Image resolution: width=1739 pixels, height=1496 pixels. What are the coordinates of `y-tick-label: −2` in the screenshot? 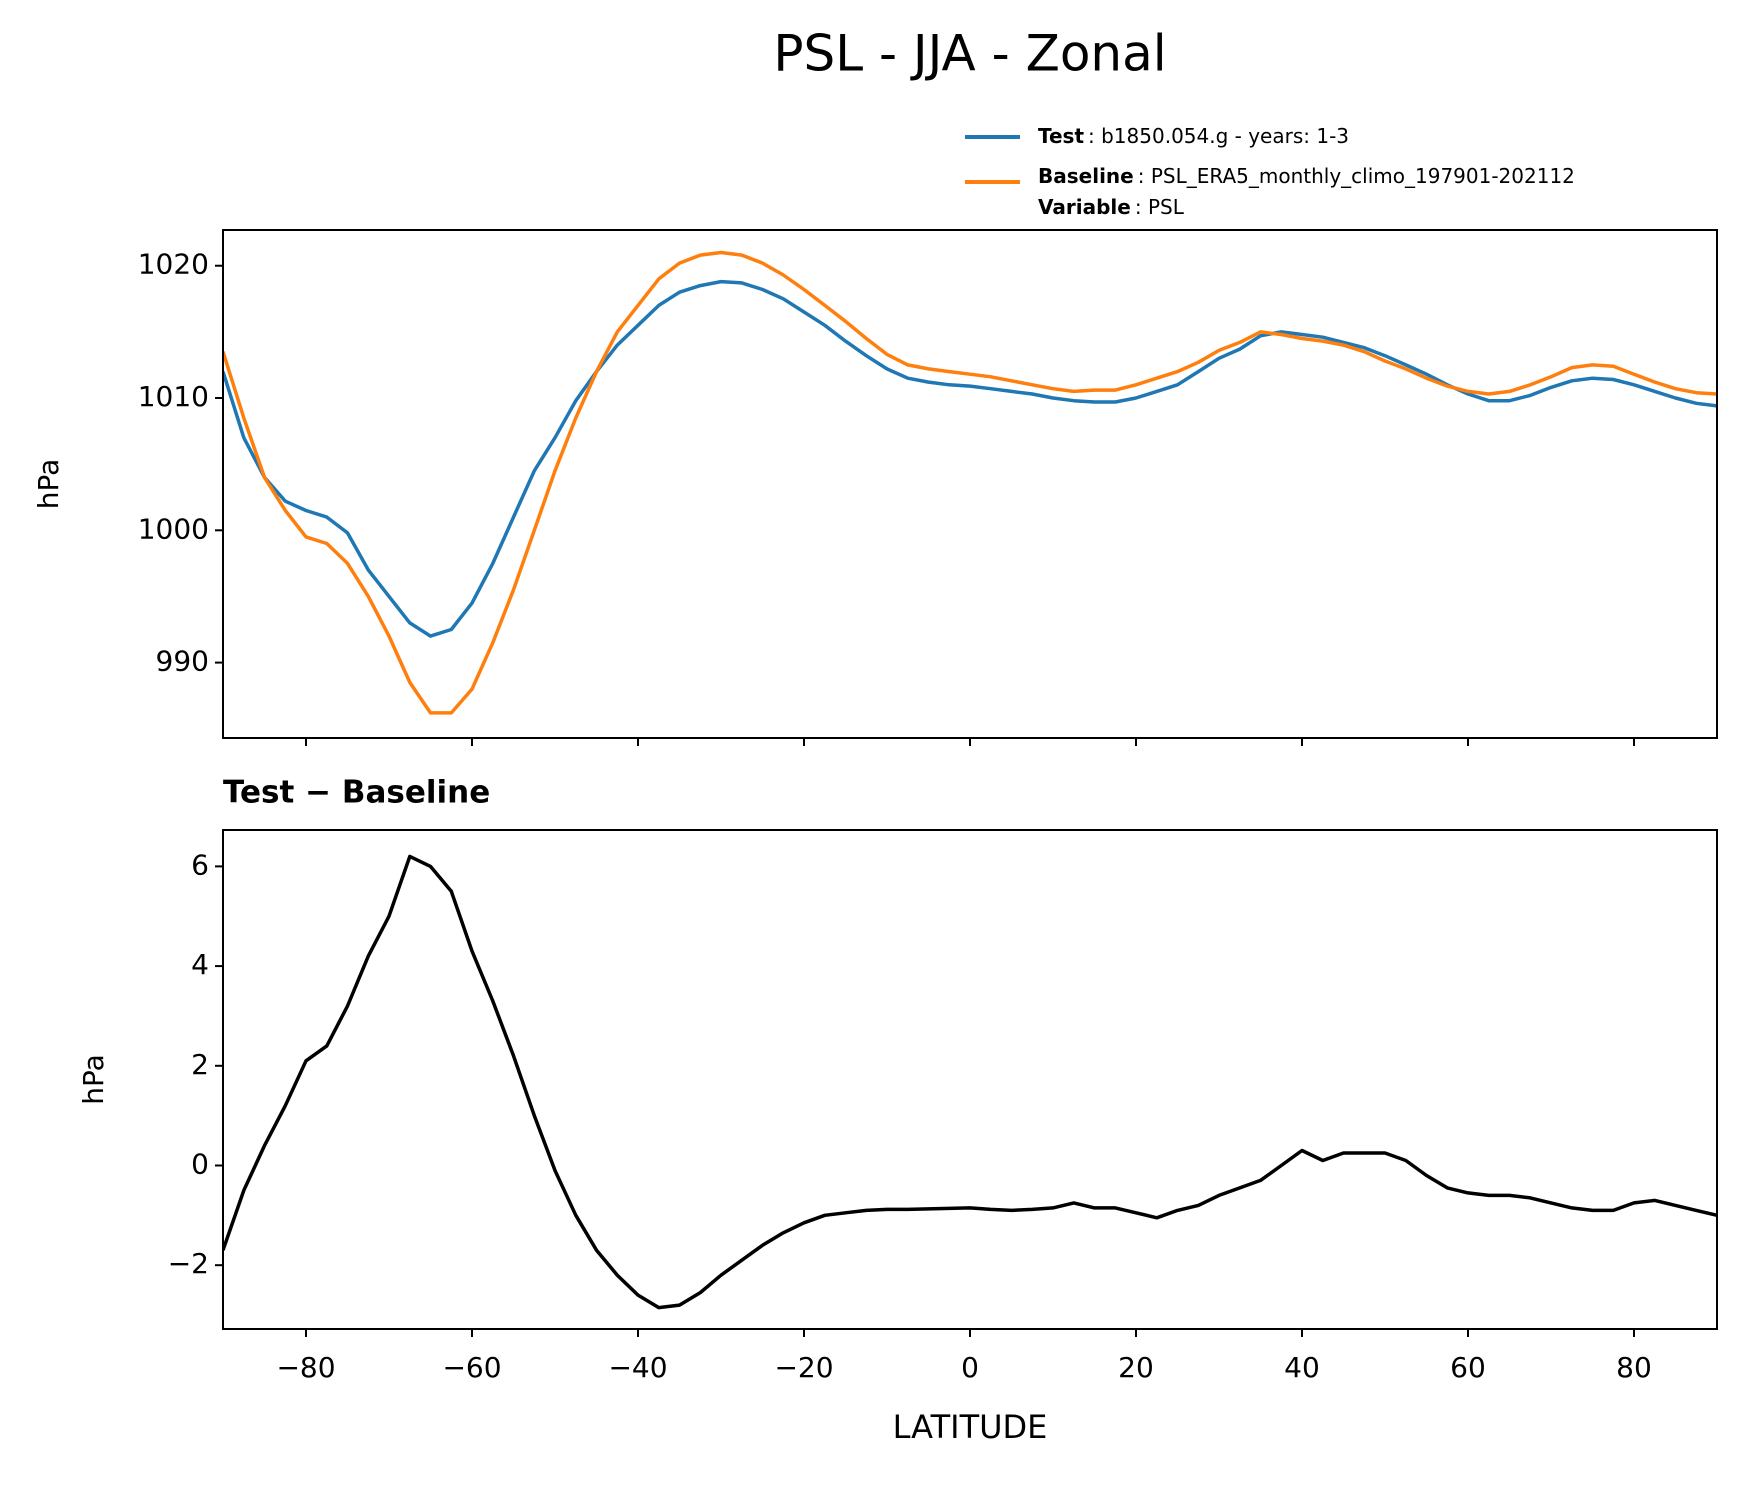 It's located at (188, 1263).